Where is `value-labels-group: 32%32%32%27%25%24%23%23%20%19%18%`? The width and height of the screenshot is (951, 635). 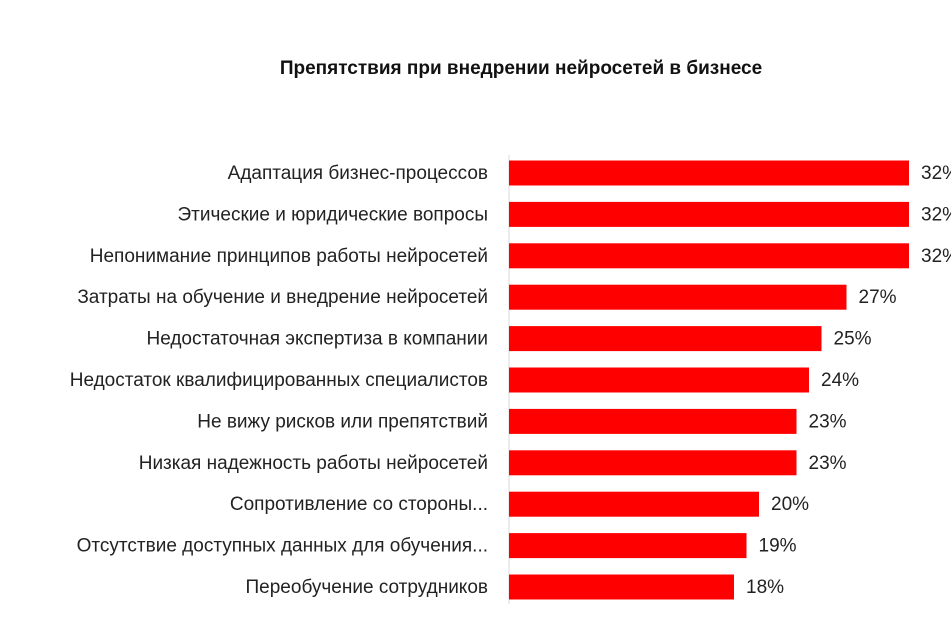
value-labels-group: 32%32%32%27%25%24%23%23%20%19%18% is located at coordinates (848, 380).